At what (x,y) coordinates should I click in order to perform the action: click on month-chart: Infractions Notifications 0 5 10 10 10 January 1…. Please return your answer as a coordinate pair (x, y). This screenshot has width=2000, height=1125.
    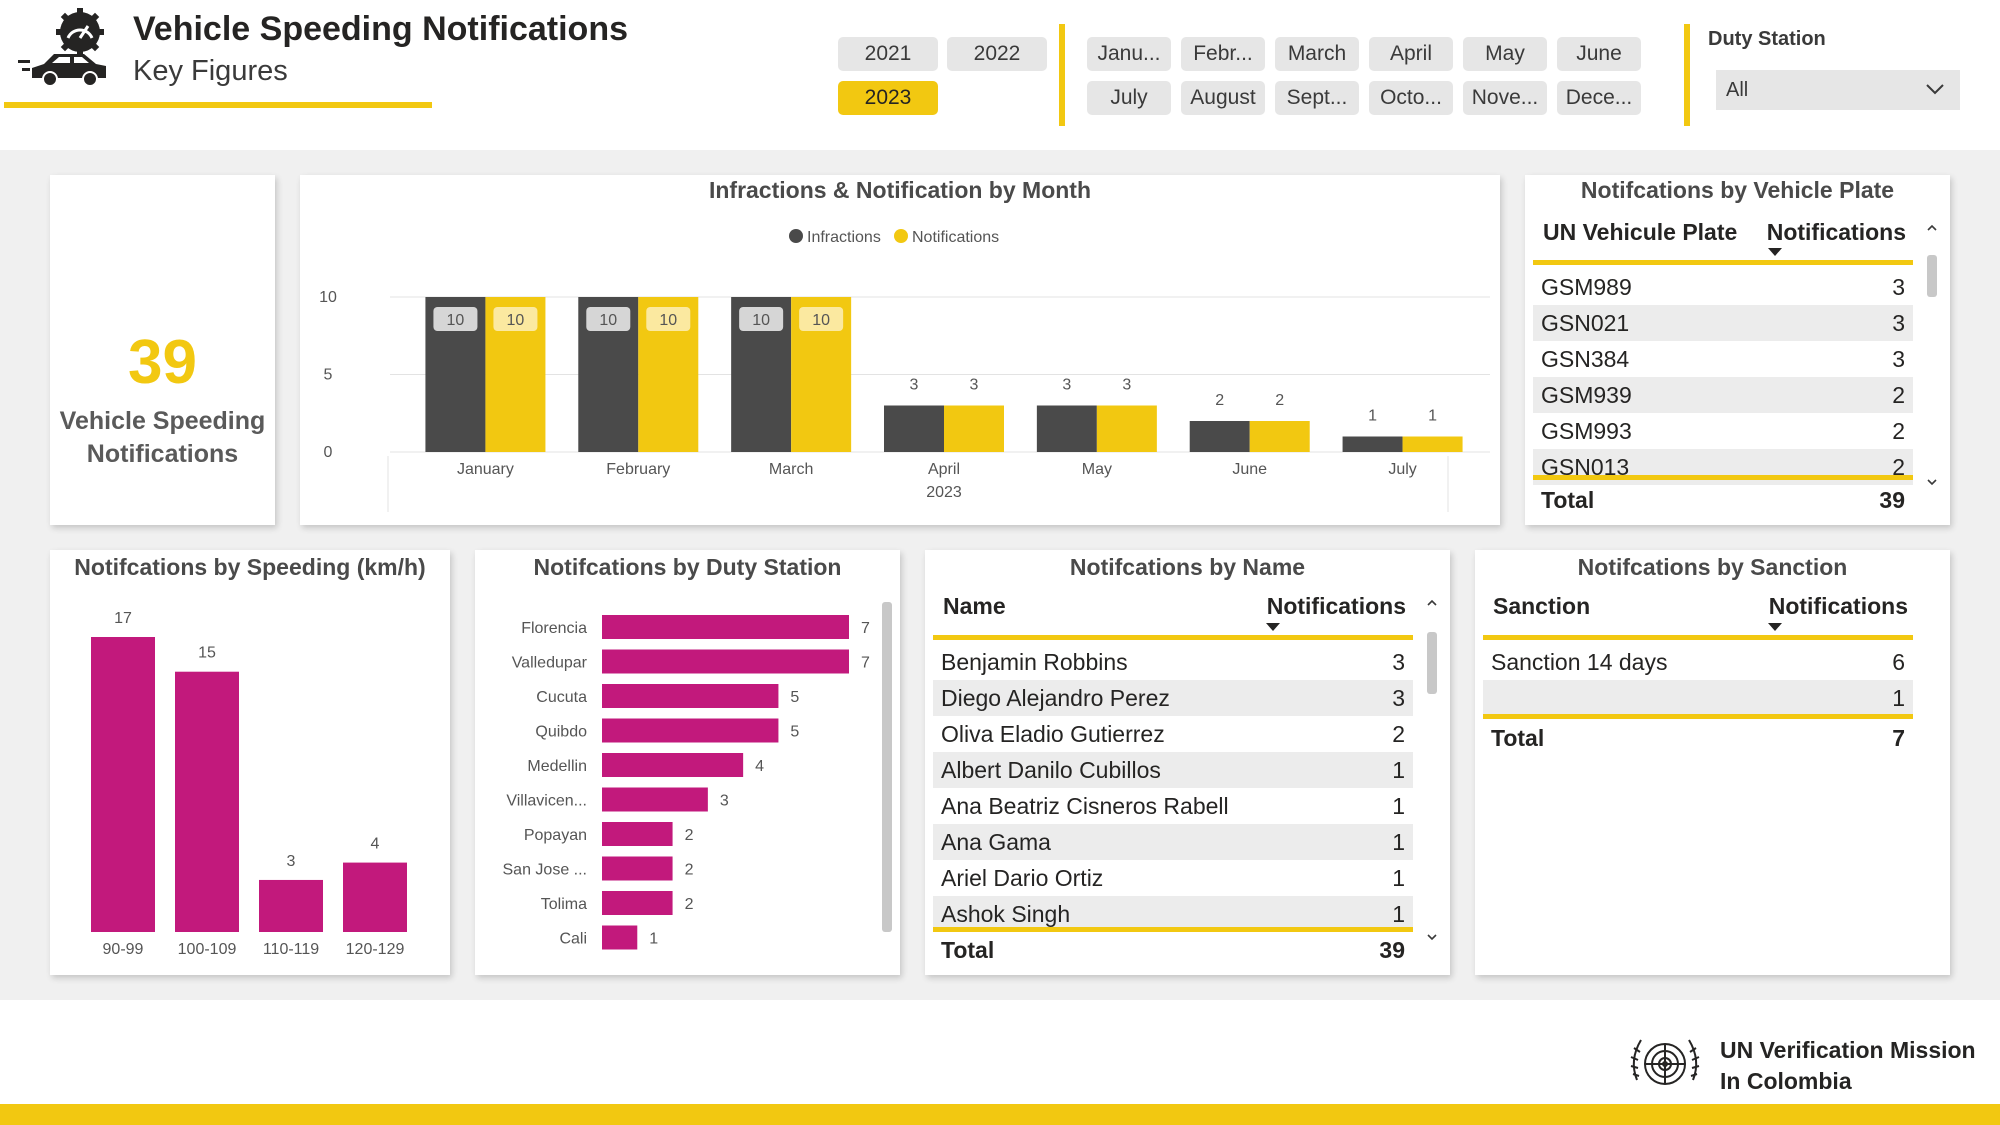
    Looking at the image, I should click on (904, 370).